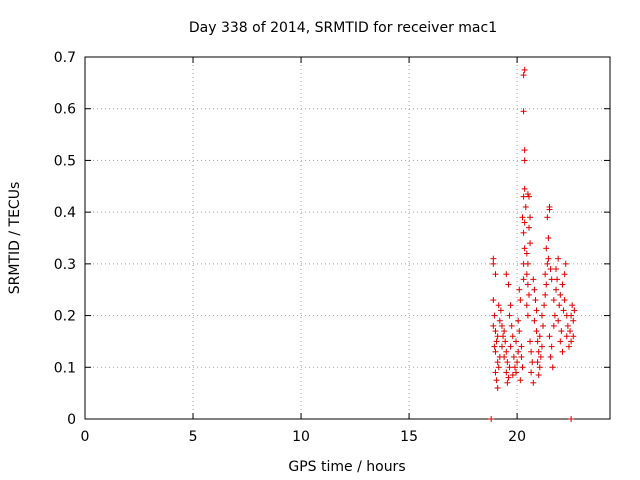 Image resolution: width=640 pixels, height=480 pixels. What do you see at coordinates (533, 244) in the screenshot?
I see `data-points` at bounding box center [533, 244].